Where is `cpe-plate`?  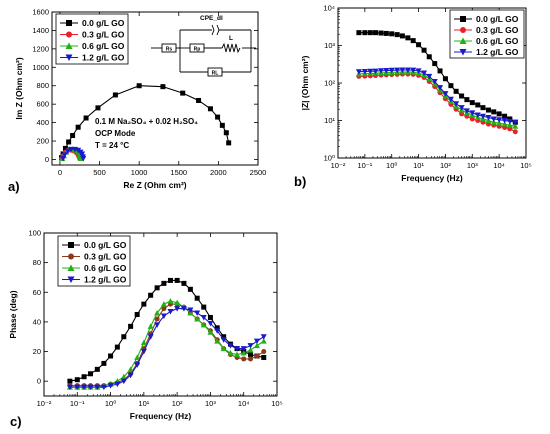 cpe-plate is located at coordinates (218, 30).